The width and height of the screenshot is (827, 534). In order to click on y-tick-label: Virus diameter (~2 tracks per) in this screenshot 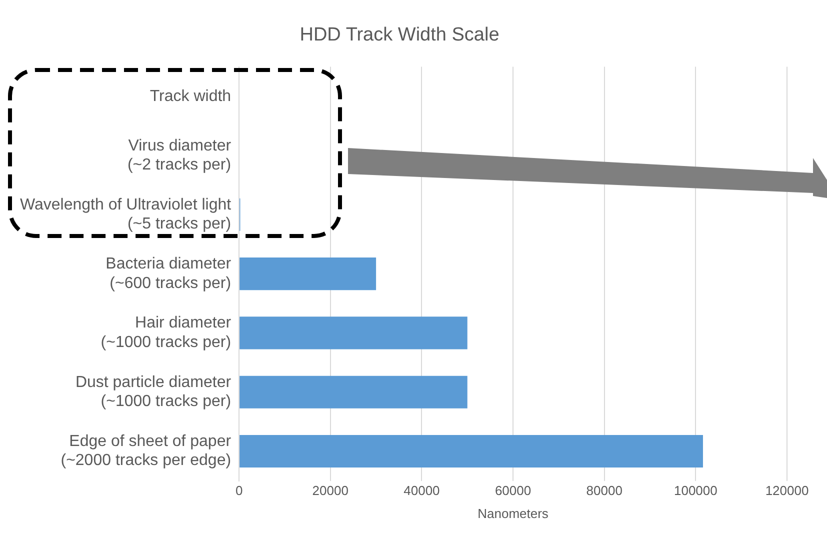, I will do `click(179, 155)`.